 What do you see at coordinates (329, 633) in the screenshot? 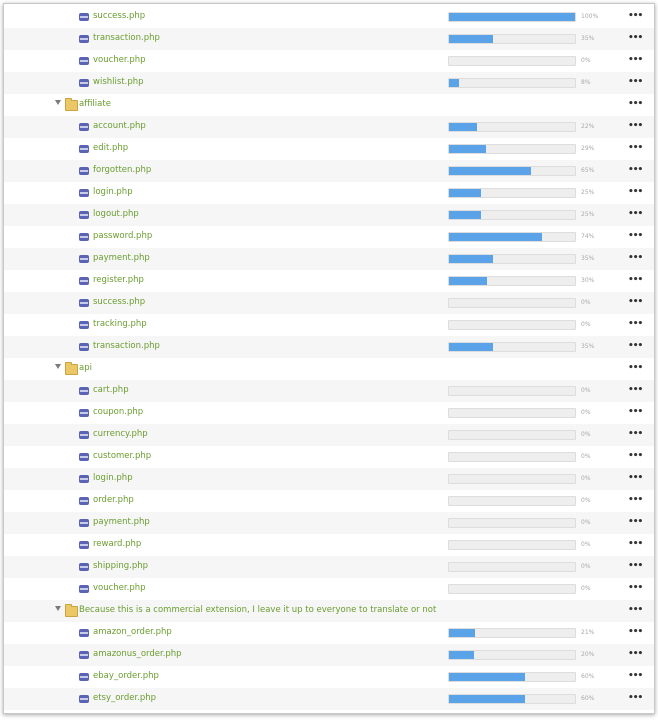
I see `file-row: amazon_order.php 21% •••` at bounding box center [329, 633].